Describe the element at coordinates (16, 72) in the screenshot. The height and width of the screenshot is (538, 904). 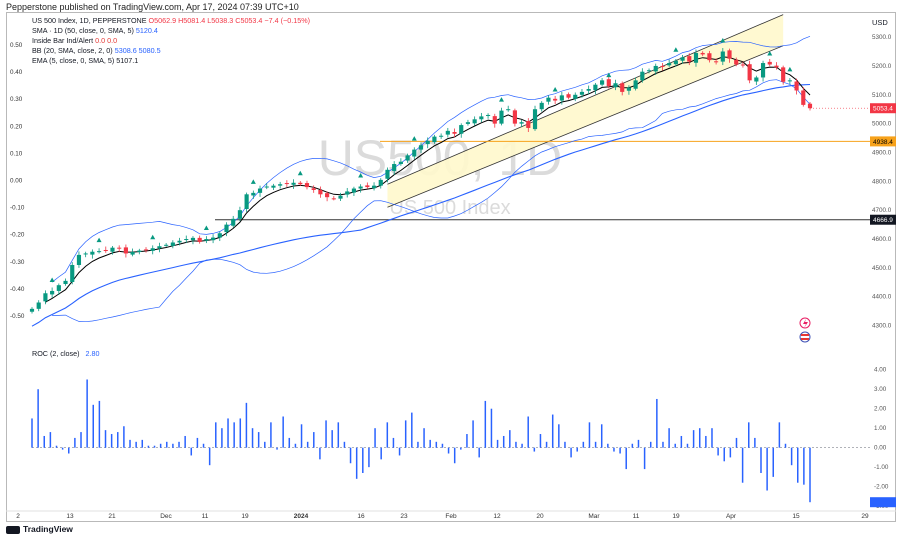
I see `left-axis-tick: 0.40` at that location.